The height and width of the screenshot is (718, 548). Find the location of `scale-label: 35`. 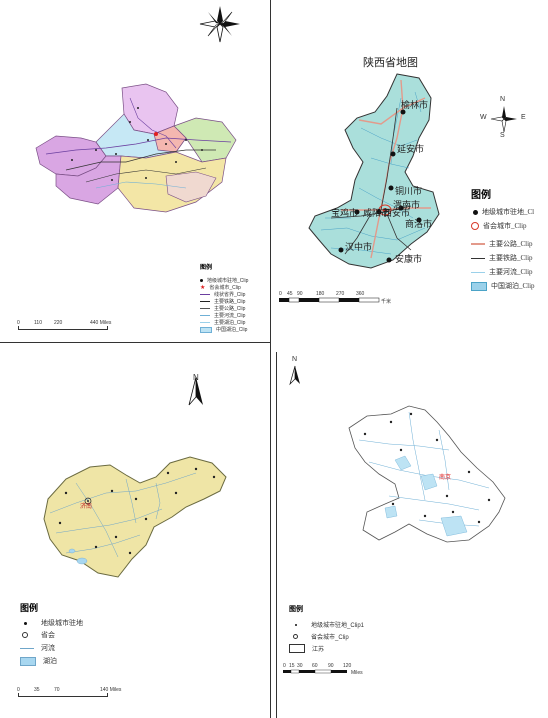

scale-label: 35 is located at coordinates (37, 690).